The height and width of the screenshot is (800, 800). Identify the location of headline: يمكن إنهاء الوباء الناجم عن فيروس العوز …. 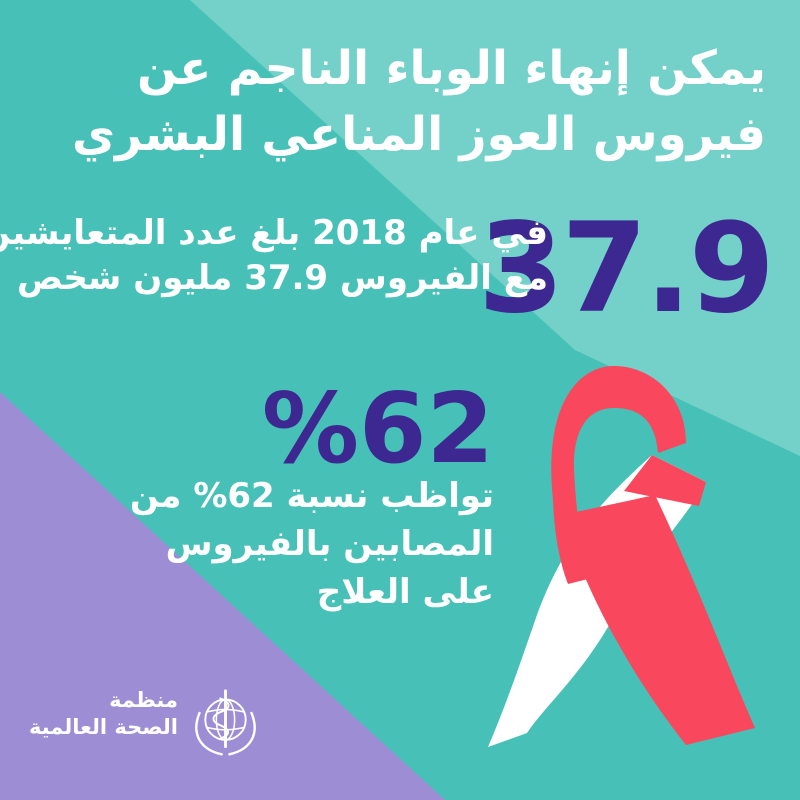
(419, 102).